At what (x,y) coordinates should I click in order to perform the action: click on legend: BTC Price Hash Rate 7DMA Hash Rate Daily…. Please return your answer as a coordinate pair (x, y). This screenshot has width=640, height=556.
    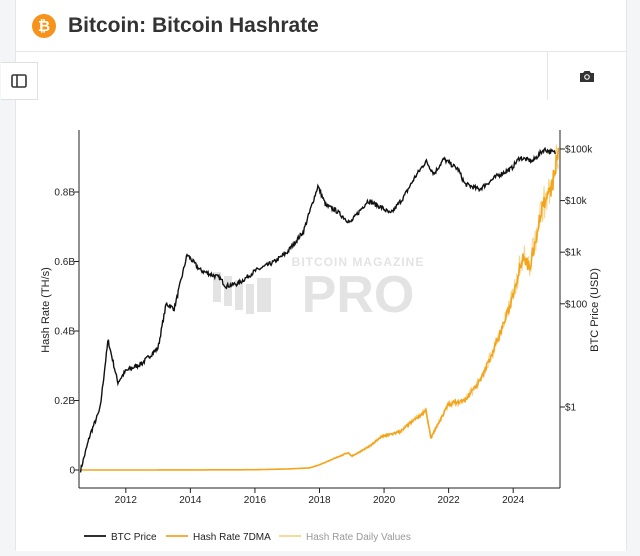
    Looking at the image, I should click on (247, 537).